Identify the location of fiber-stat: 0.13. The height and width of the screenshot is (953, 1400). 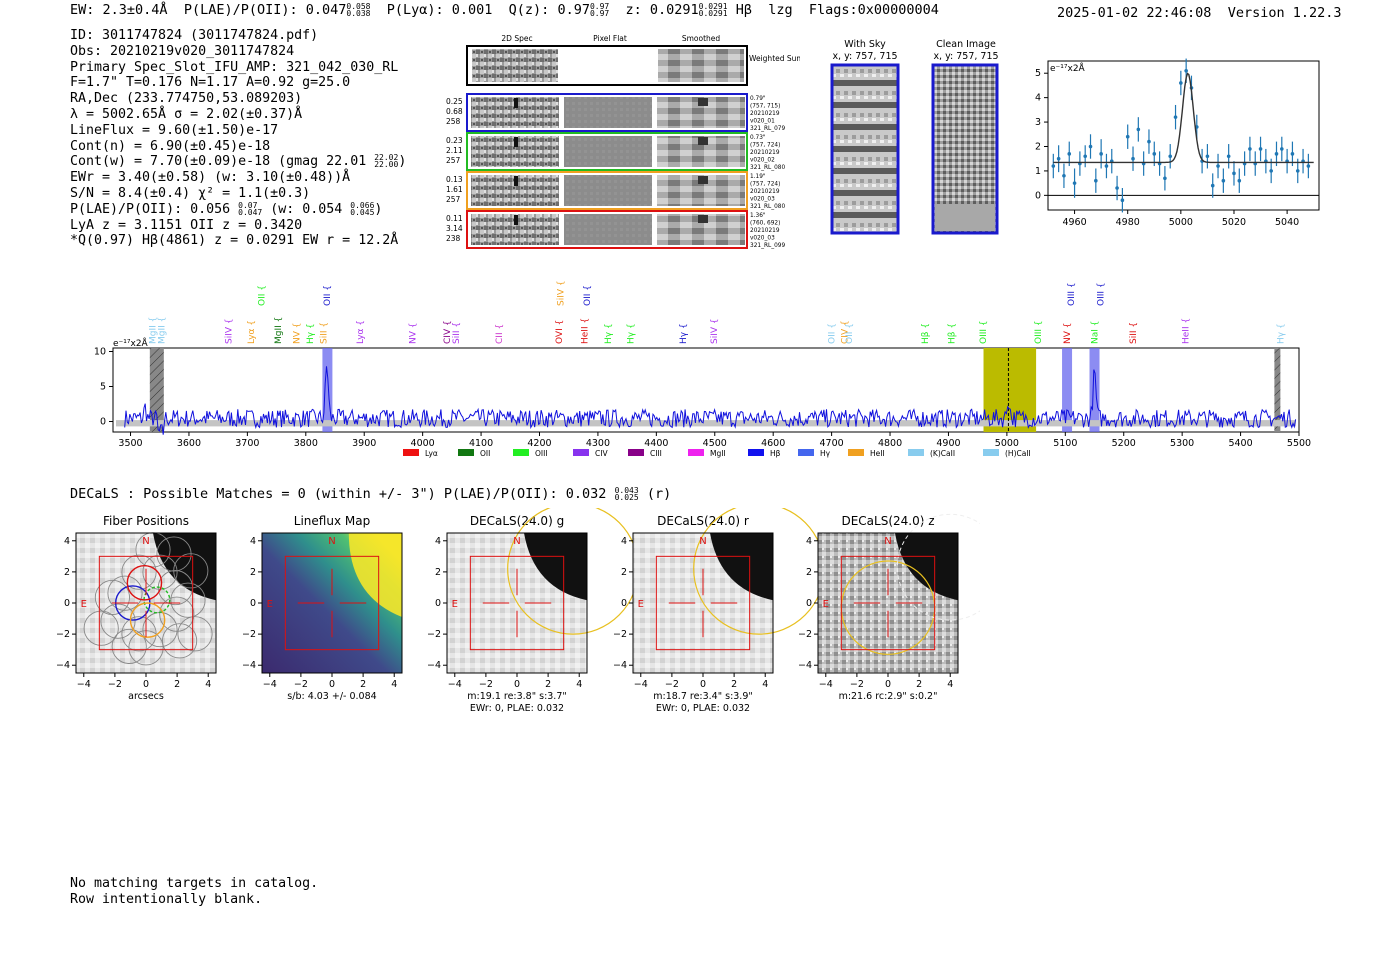
(454, 179).